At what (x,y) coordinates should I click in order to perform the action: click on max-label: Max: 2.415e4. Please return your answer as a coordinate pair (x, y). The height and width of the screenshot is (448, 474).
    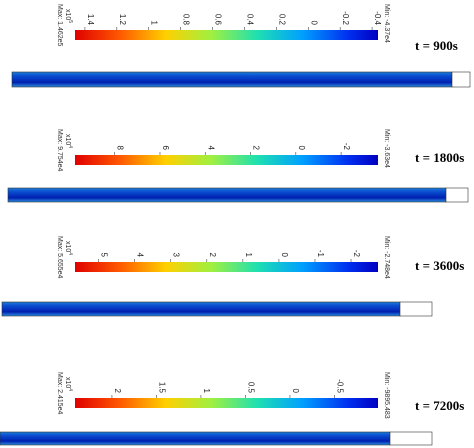
    Looking at the image, I should click on (59, 393).